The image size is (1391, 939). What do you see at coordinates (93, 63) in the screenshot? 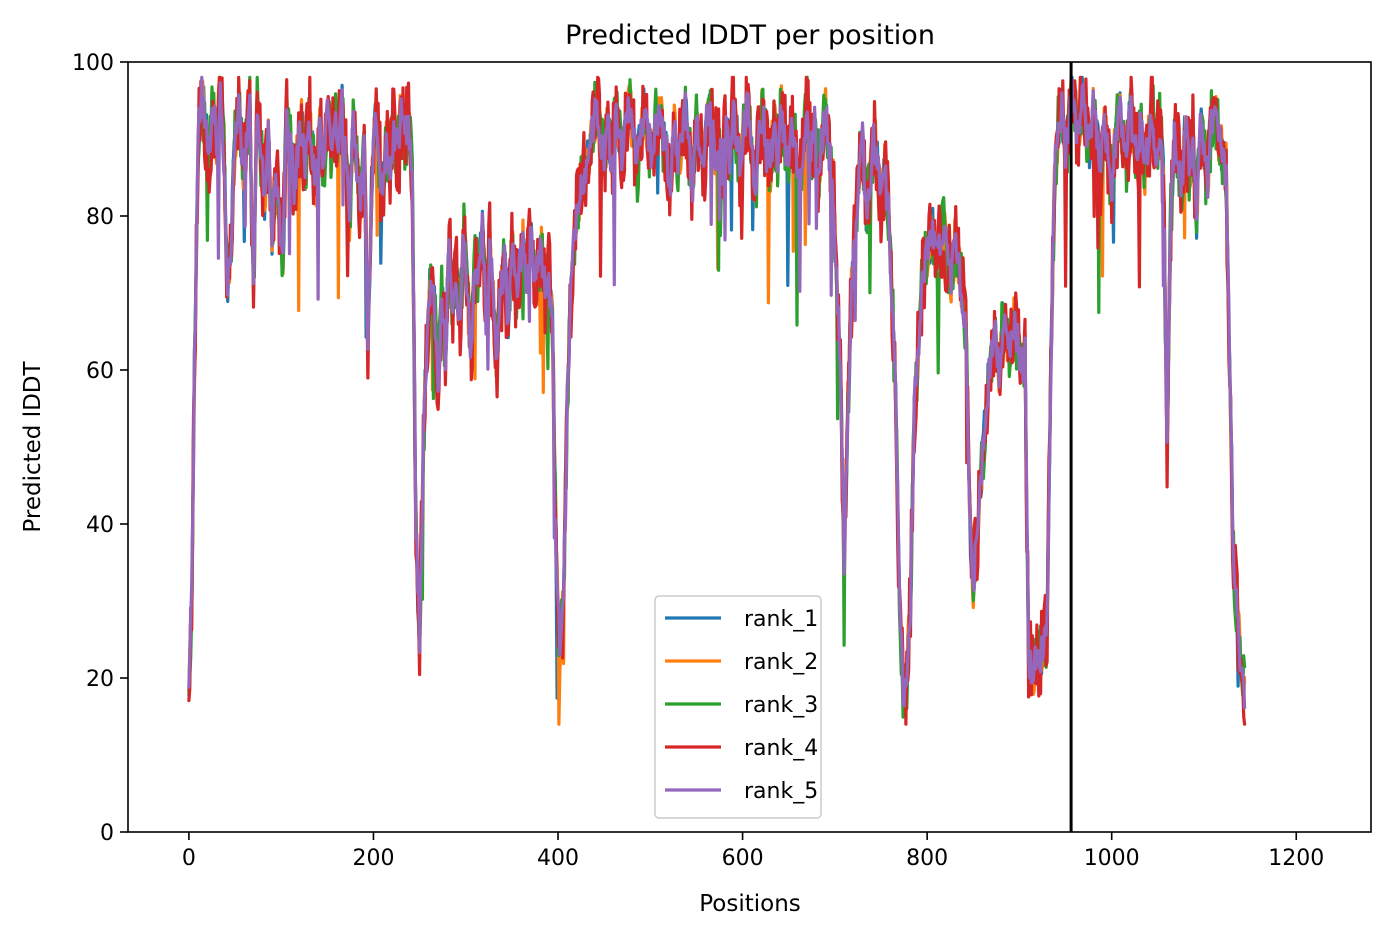
I see `y-tick-label: 100` at bounding box center [93, 63].